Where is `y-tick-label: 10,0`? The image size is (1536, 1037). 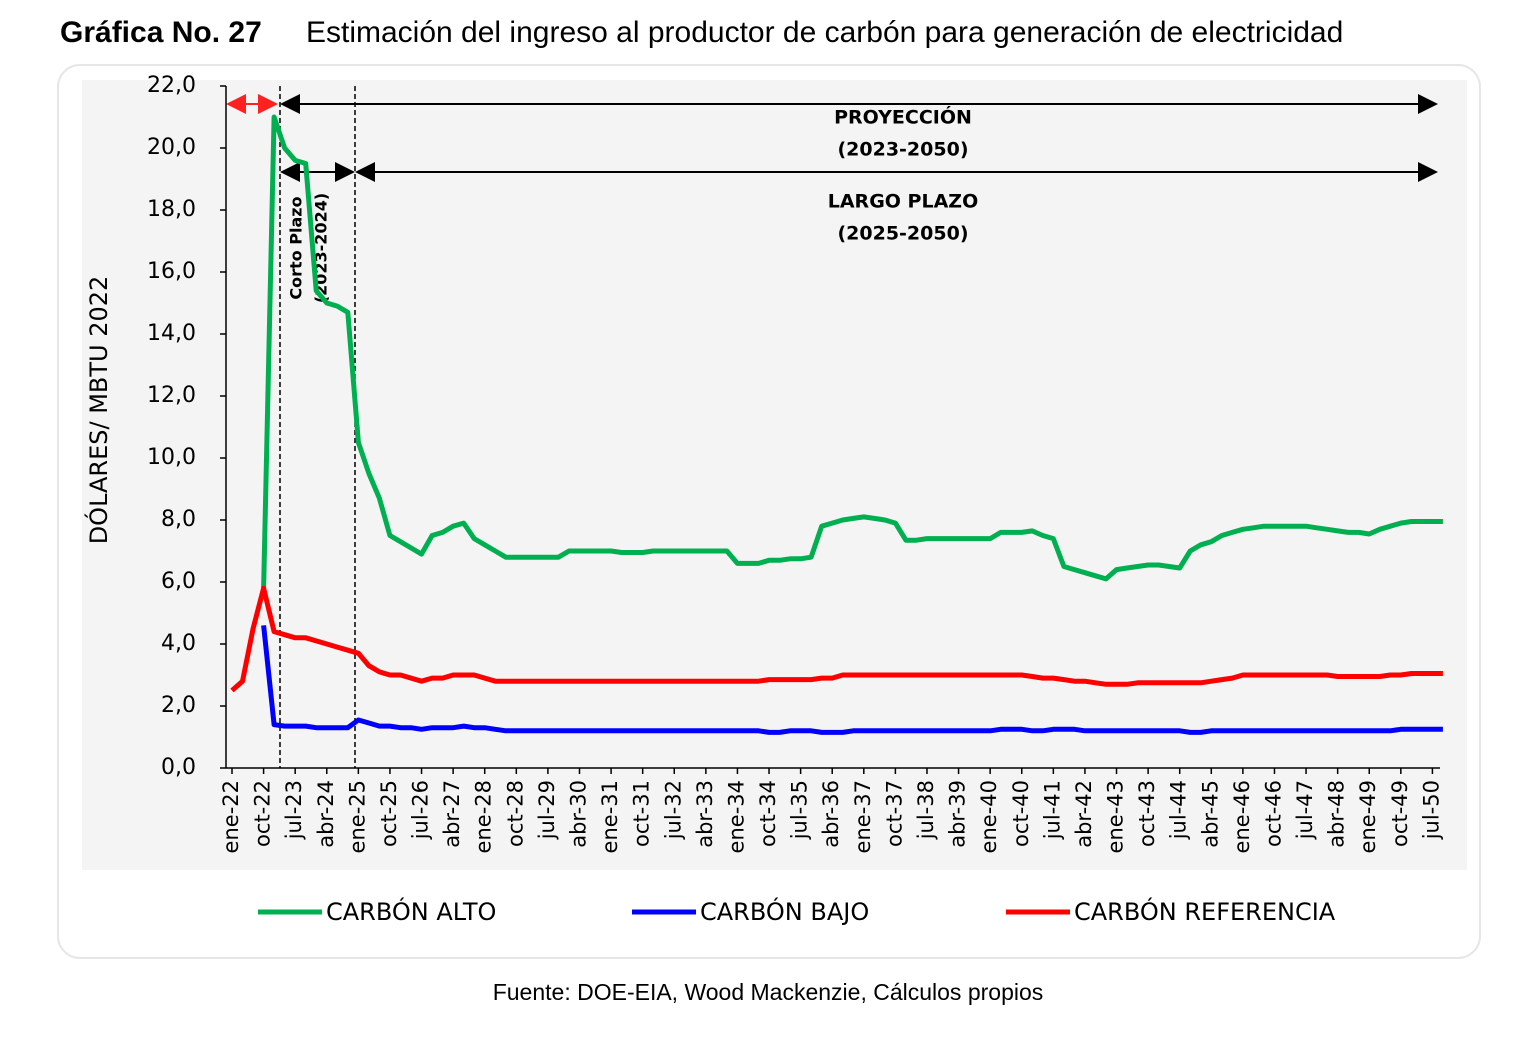
y-tick-label: 10,0 is located at coordinates (171, 457).